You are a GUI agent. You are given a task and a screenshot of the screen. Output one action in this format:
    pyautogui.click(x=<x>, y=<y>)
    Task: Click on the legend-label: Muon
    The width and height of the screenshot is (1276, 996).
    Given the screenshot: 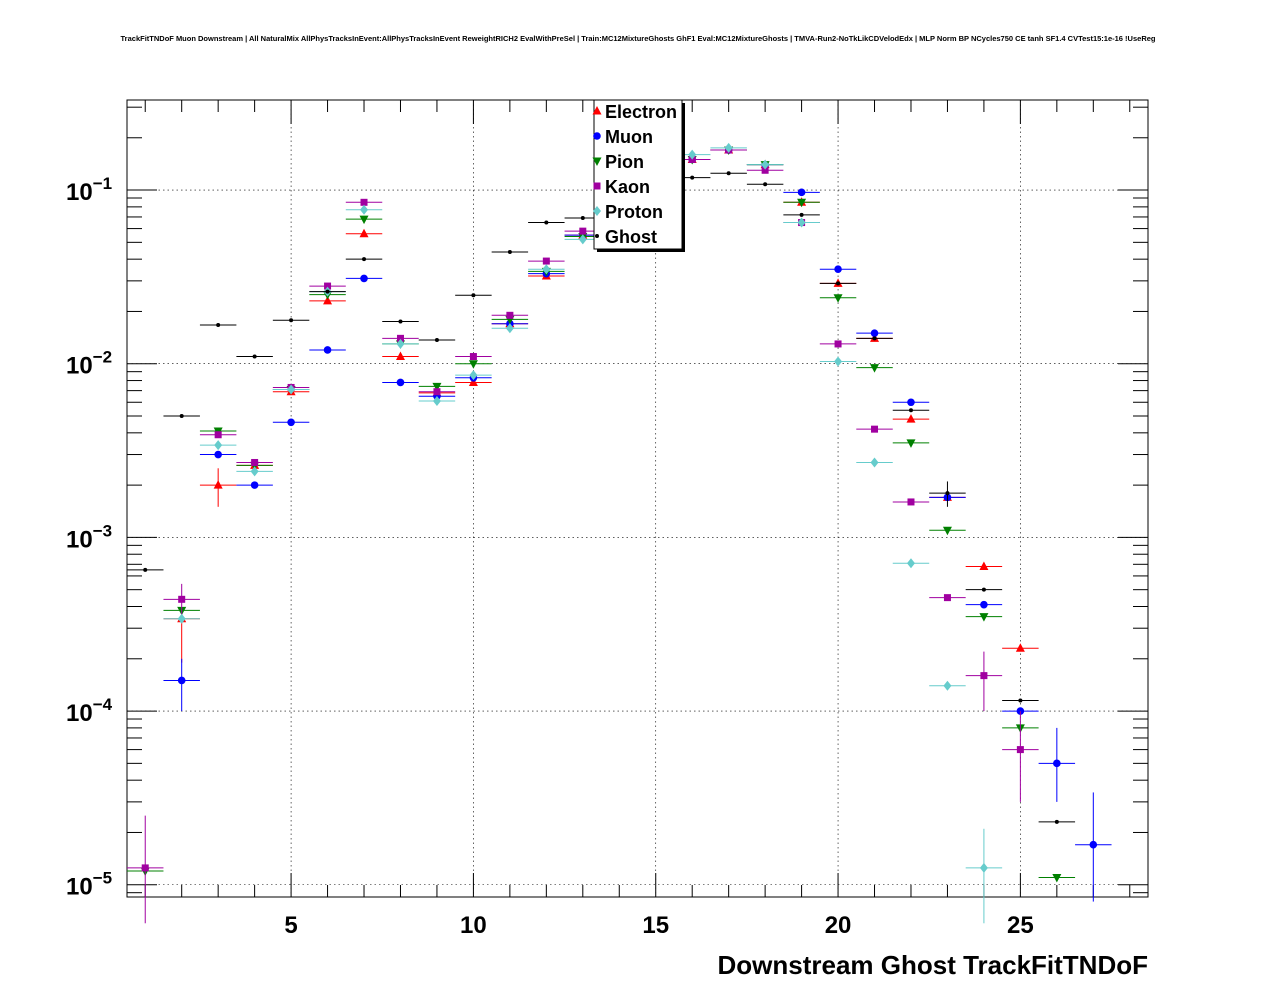 What is the action you would take?
    pyautogui.click(x=629, y=137)
    